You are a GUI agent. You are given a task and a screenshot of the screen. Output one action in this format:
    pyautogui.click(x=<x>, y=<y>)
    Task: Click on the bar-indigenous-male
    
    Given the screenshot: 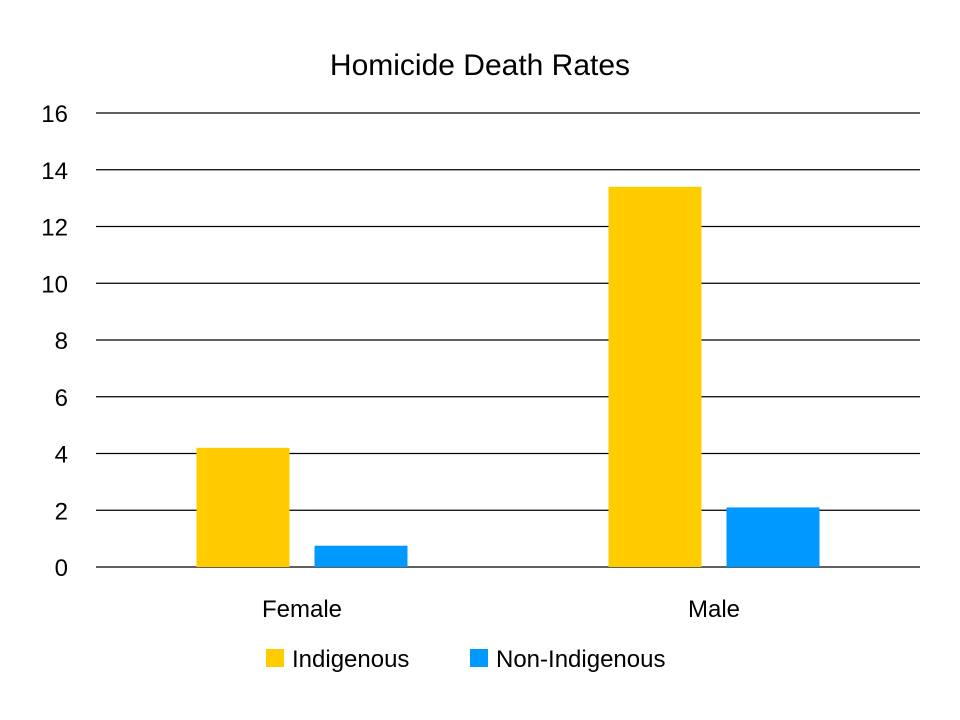 What is the action you would take?
    pyautogui.click(x=655, y=376)
    